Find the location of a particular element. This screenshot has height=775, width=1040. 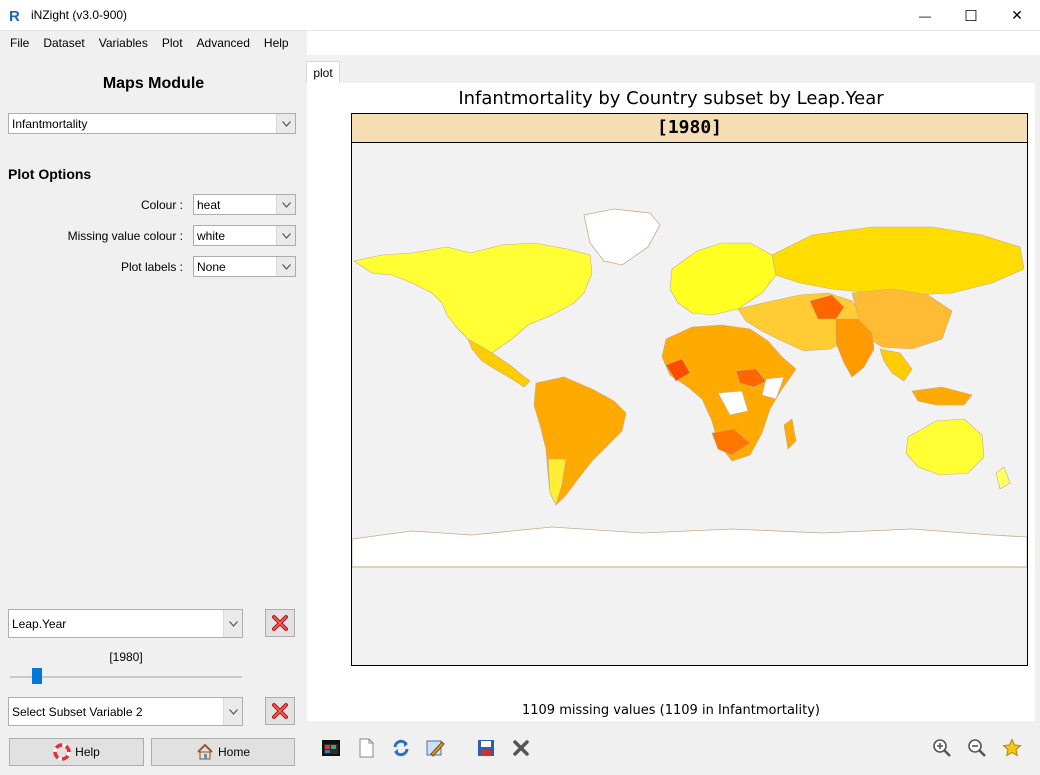

r-app-icon: R is located at coordinates (16, 15).